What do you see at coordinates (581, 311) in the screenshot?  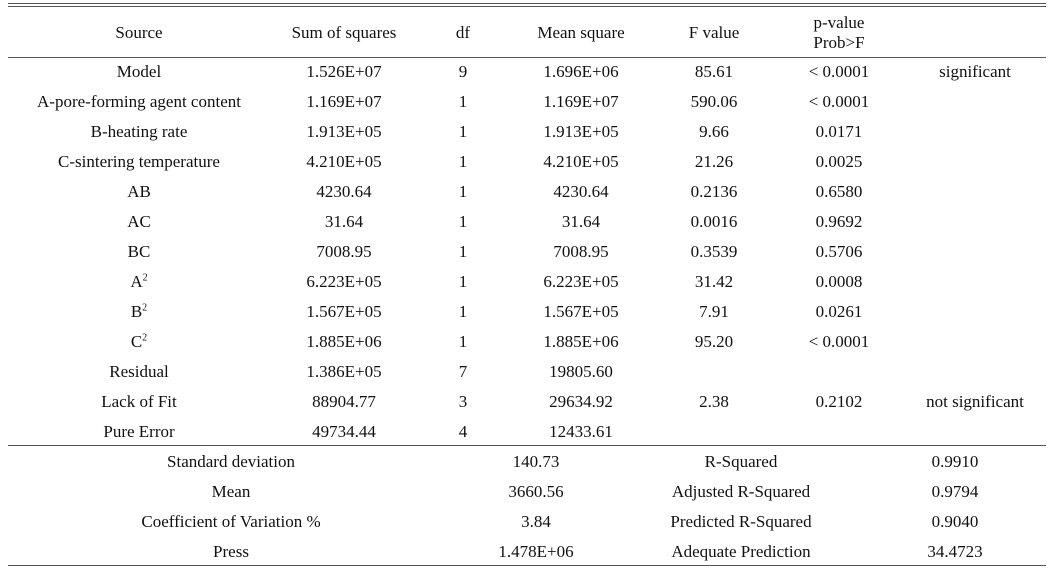 I see `row-mean-square: 1.567E+05` at bounding box center [581, 311].